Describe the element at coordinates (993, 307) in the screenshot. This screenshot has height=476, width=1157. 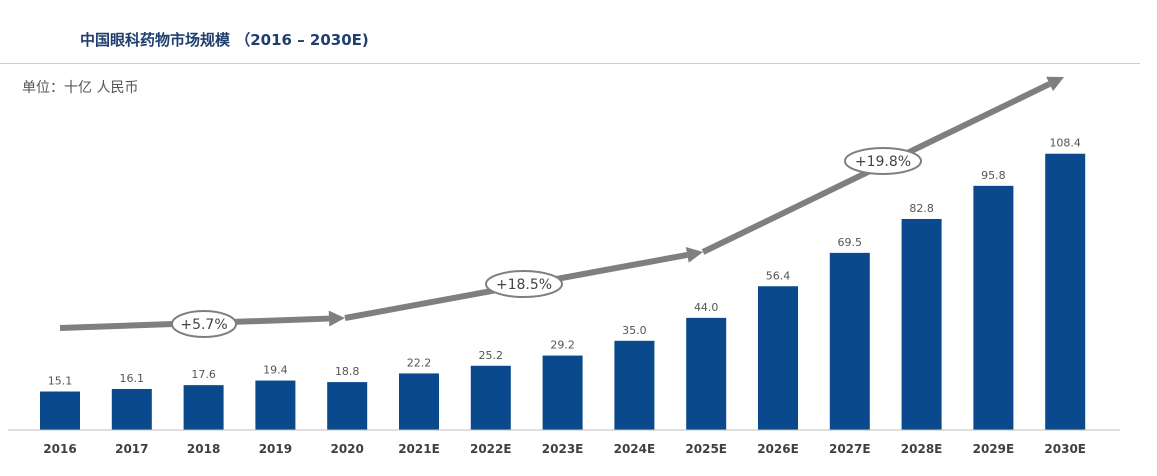
I see `bar-2029E` at that location.